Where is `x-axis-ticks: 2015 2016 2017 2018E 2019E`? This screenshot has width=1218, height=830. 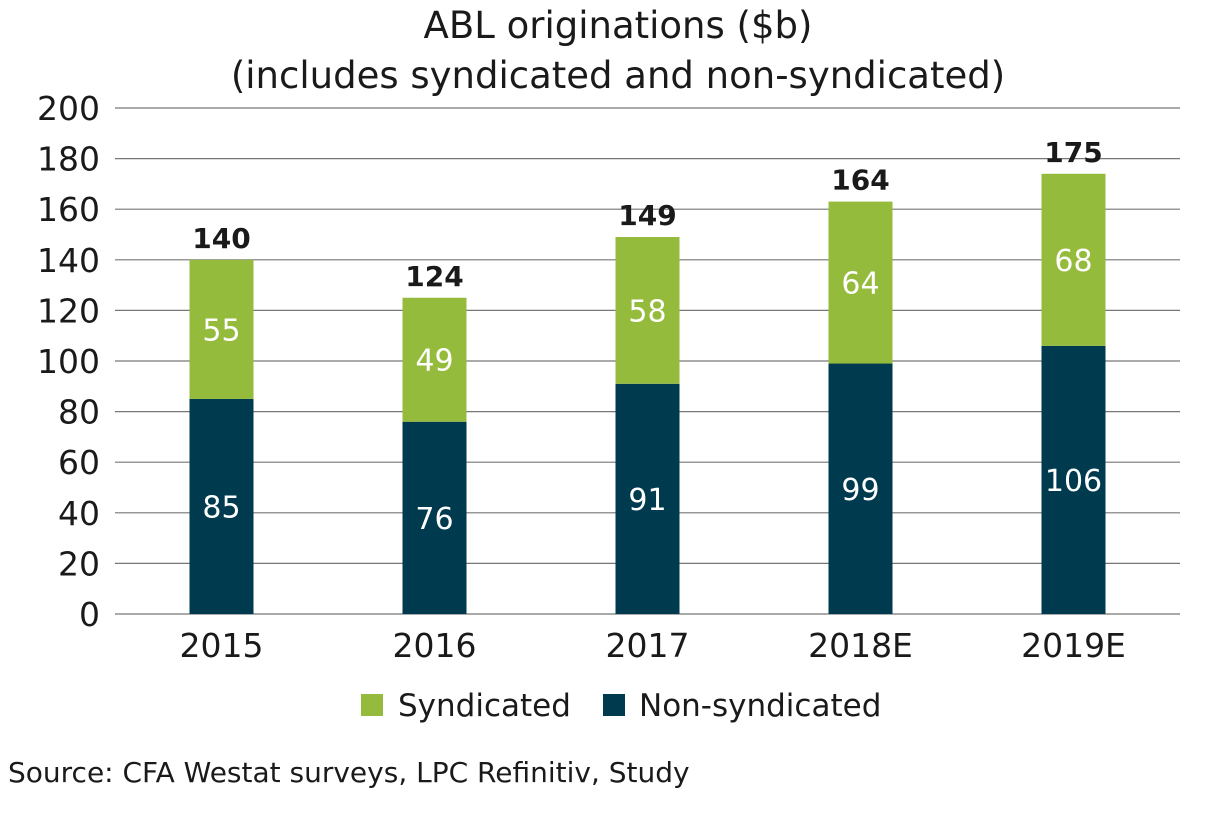
x-axis-ticks: 2015 2016 2017 2018E 2019E is located at coordinates (653, 645).